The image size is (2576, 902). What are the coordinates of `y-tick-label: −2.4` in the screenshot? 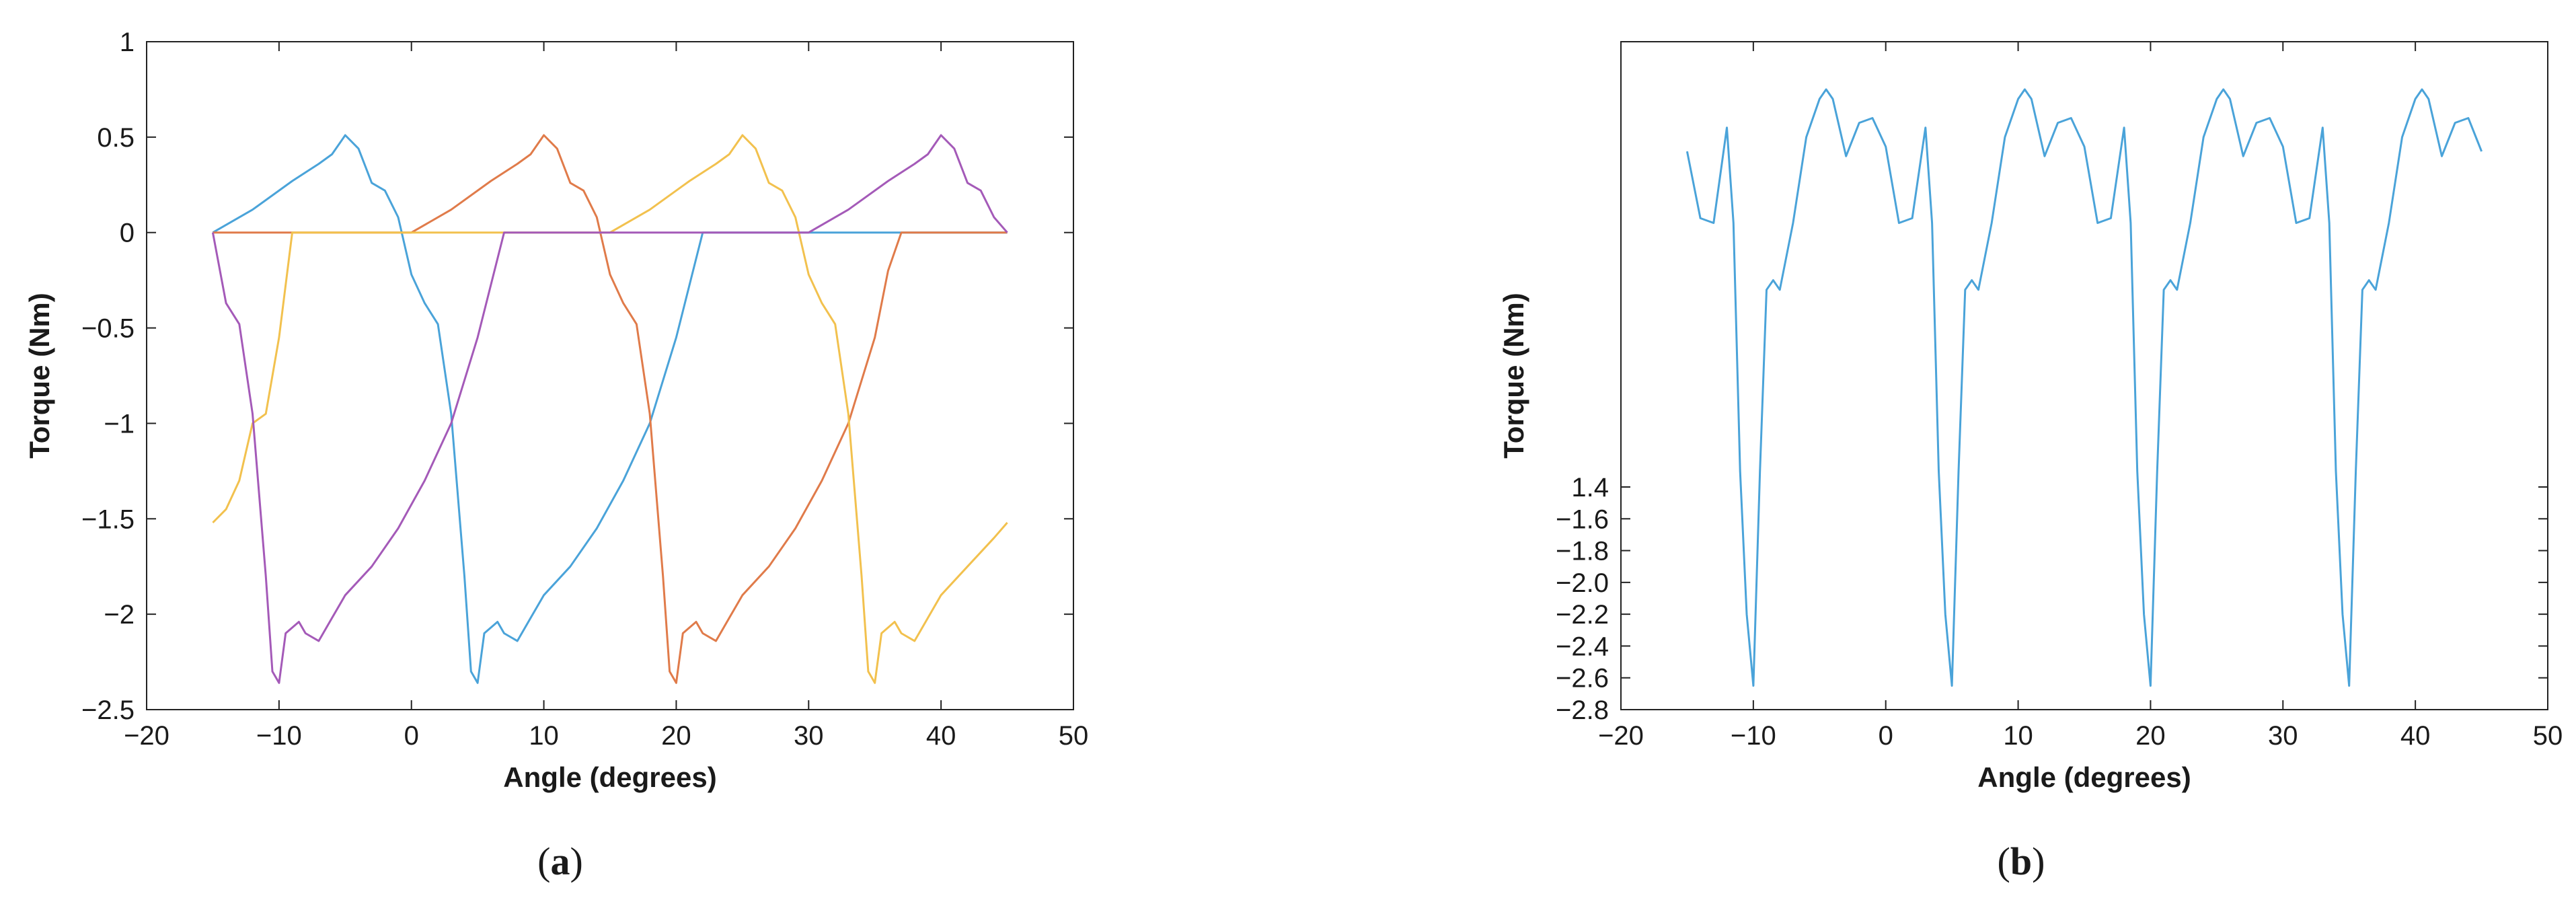 It's located at (1582, 646).